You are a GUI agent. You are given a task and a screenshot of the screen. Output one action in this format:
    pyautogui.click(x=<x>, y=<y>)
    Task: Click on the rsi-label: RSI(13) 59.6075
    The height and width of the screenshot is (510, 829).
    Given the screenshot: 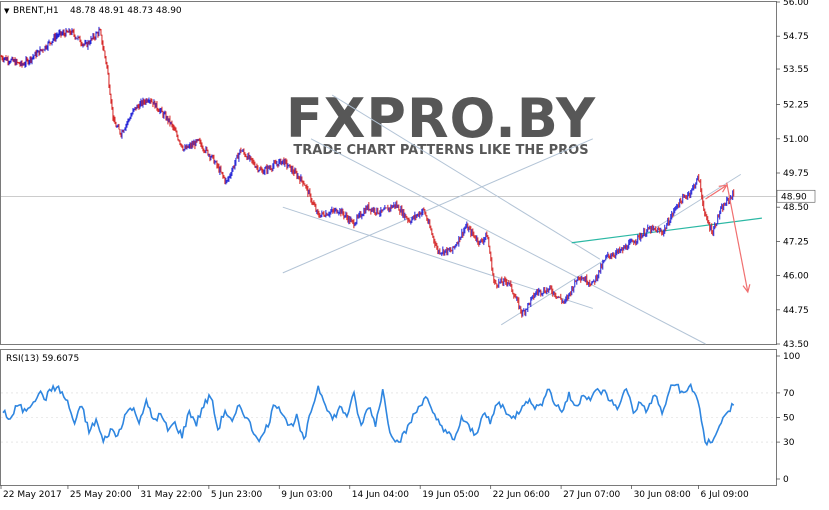 What is the action you would take?
    pyautogui.click(x=42, y=359)
    